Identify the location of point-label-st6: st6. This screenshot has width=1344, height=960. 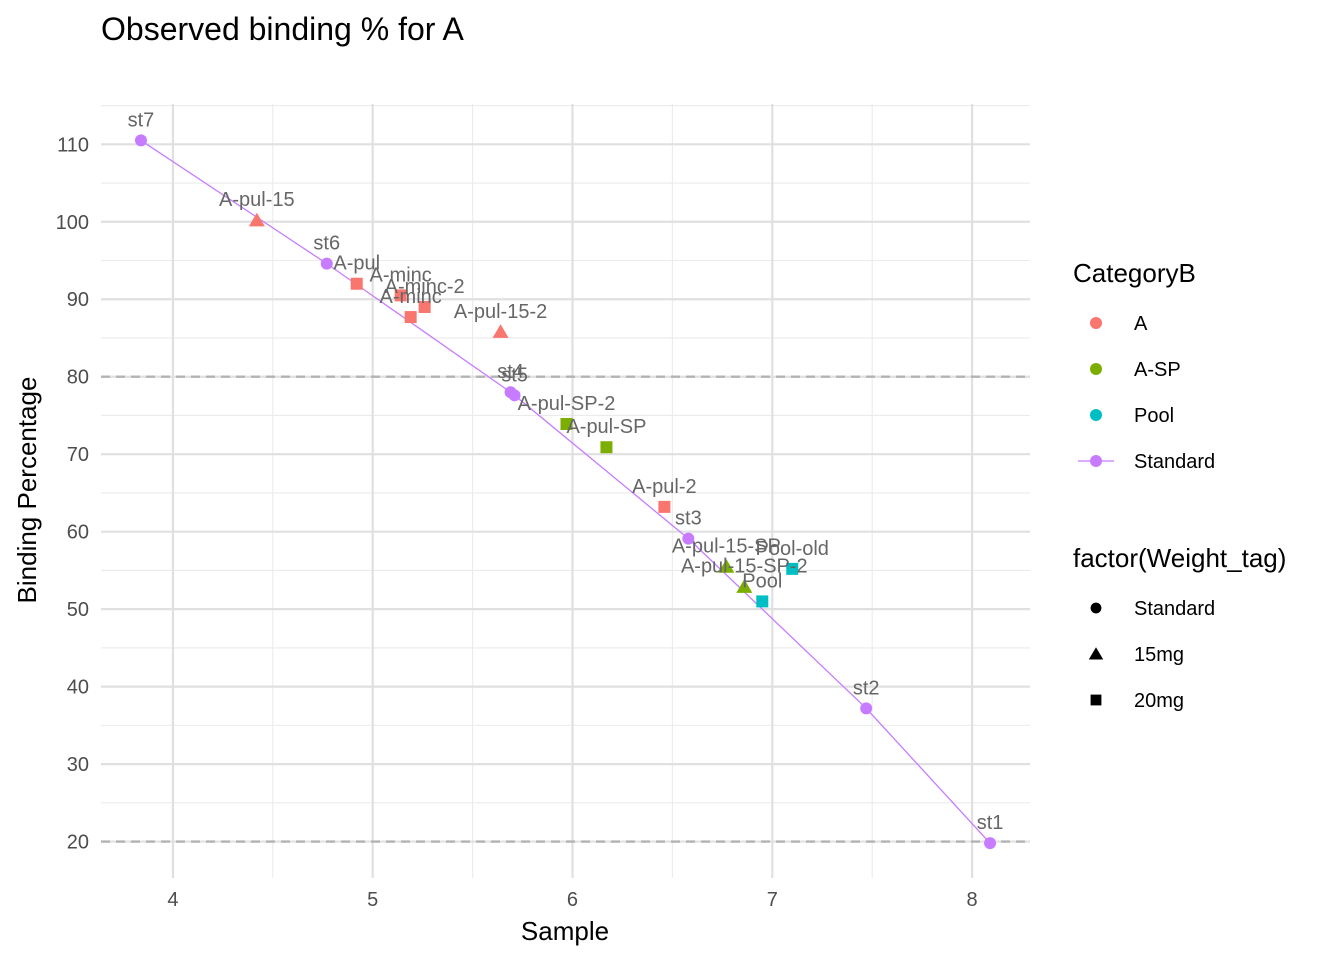
(326, 244).